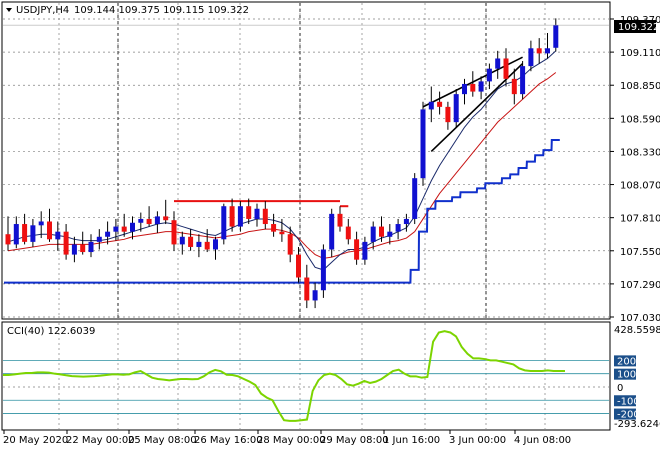 The width and height of the screenshot is (660, 450). What do you see at coordinates (637, 330) in the screenshot?
I see `cci-scale-max: 428.5598` at bounding box center [637, 330].